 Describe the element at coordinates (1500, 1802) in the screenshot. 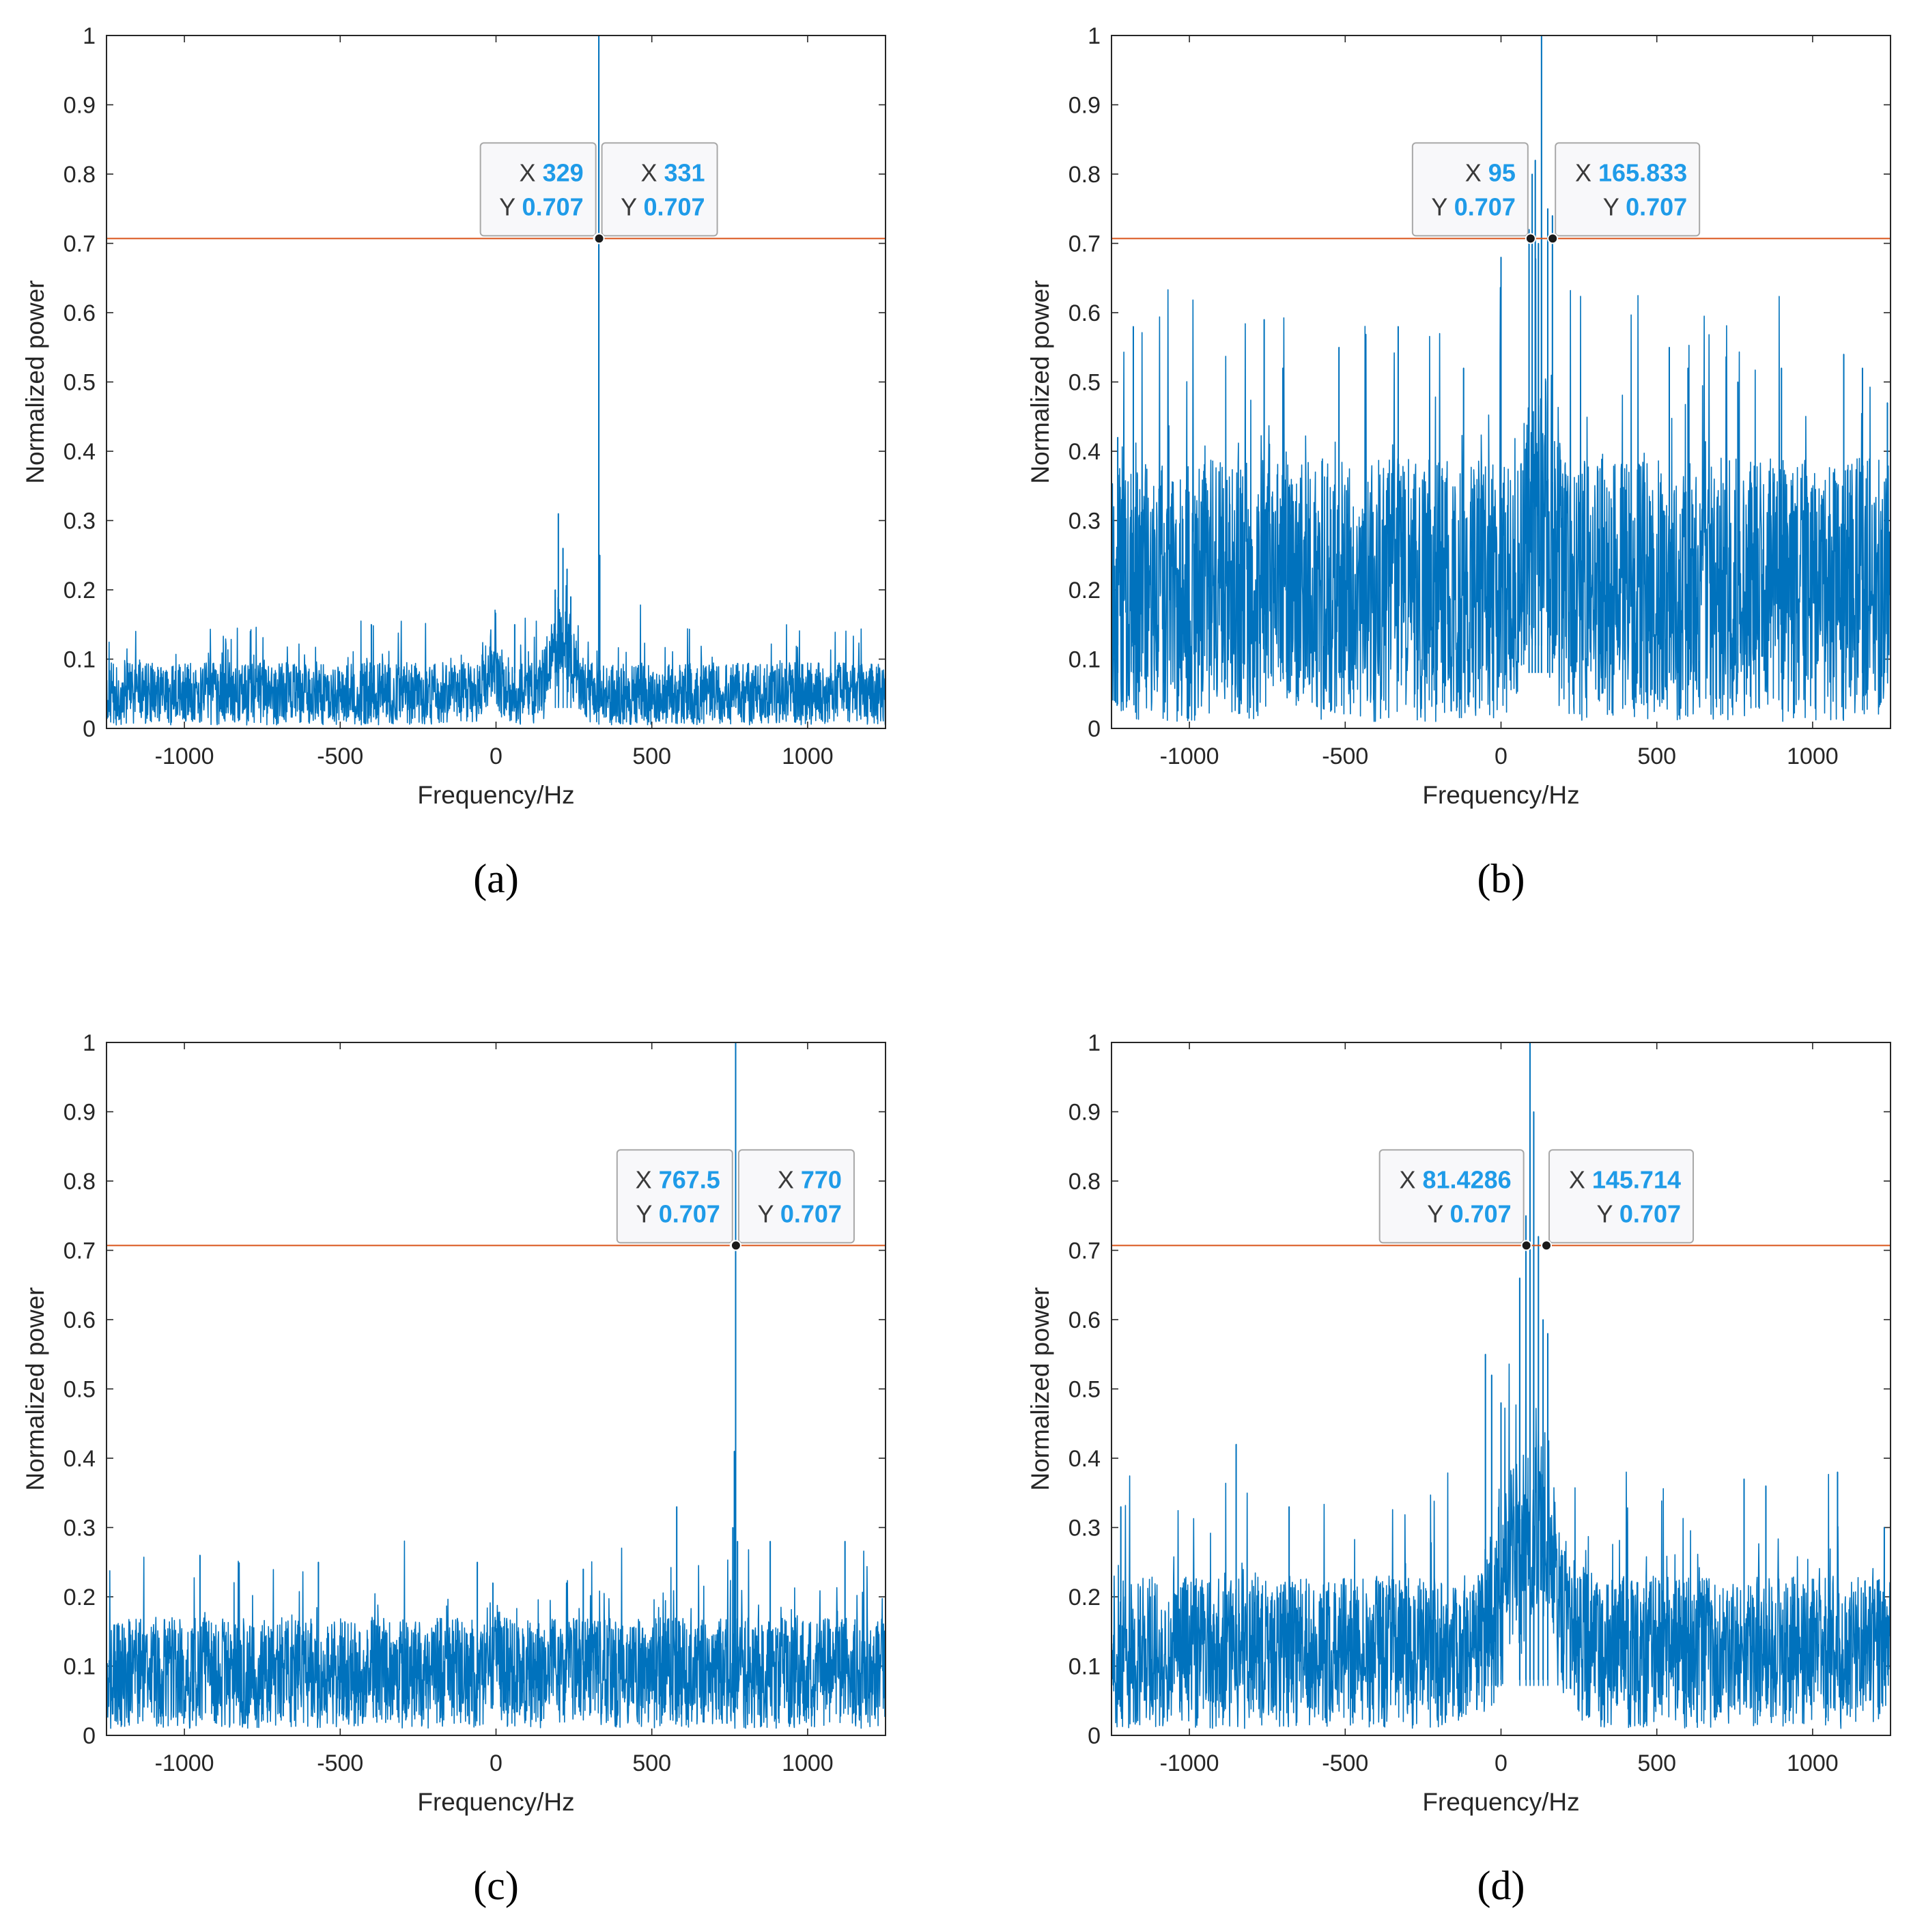

I see `x-axis-title: Frequency/Hz` at that location.